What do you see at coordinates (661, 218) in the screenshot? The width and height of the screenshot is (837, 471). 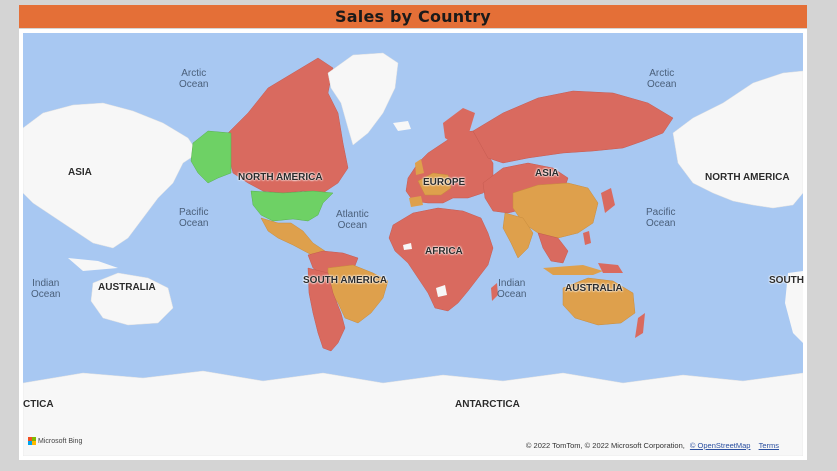 I see `label-pacific-ocean-right: Pacific Ocean` at bounding box center [661, 218].